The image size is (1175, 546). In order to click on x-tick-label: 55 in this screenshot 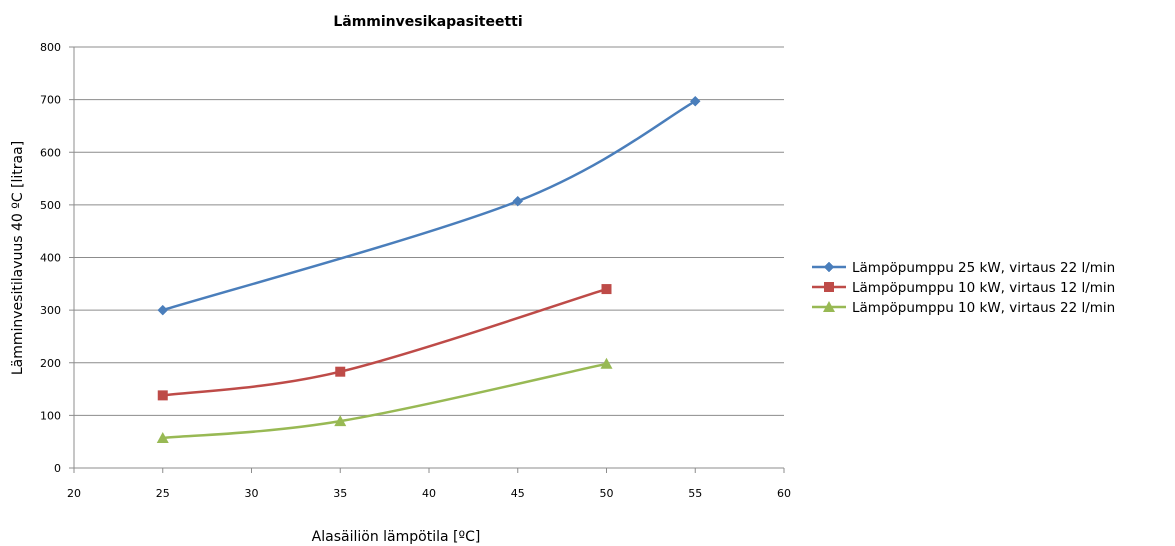, I will do `click(695, 493)`.